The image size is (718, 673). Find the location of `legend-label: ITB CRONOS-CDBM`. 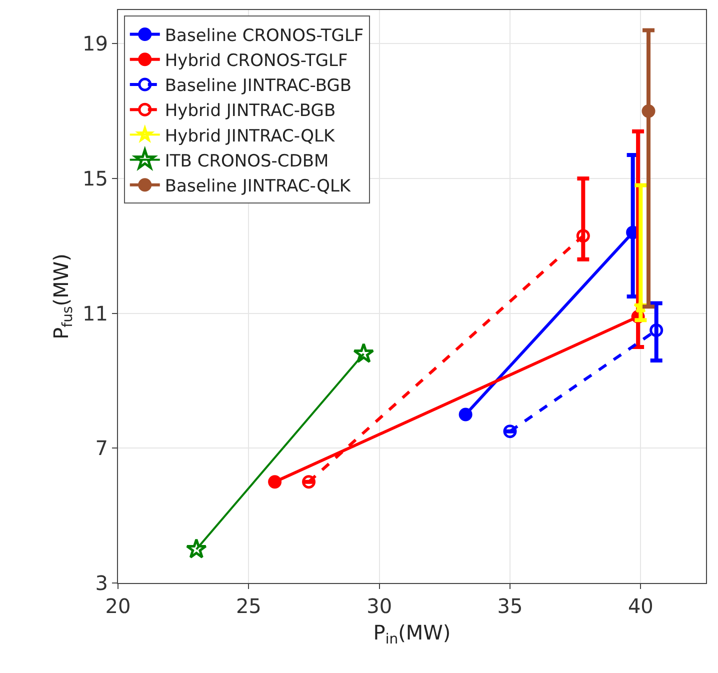

legend-label: ITB CRONOS-CDBM is located at coordinates (246, 161).